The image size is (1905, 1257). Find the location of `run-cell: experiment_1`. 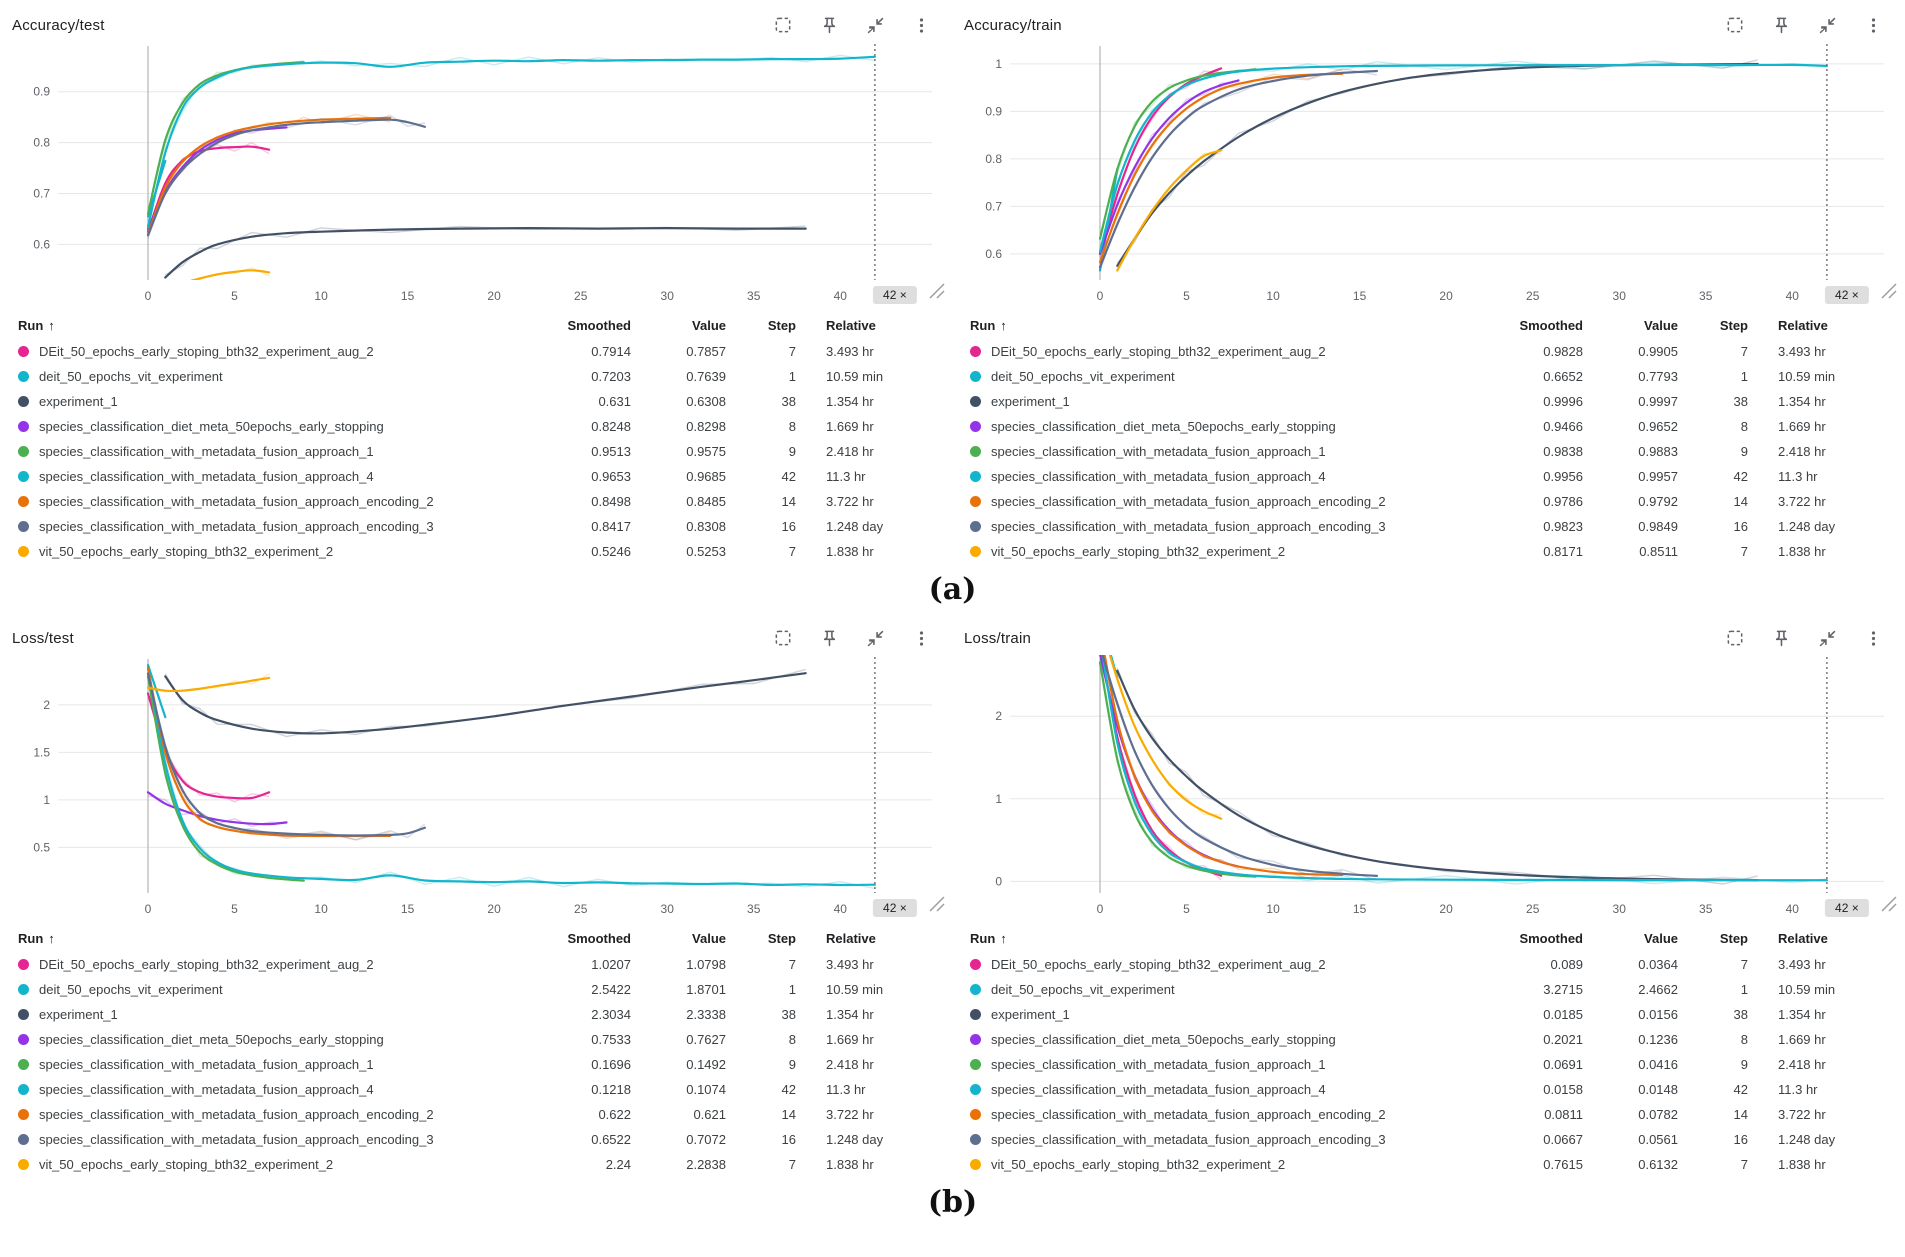

run-cell: experiment_1 is located at coordinates (1228, 401).